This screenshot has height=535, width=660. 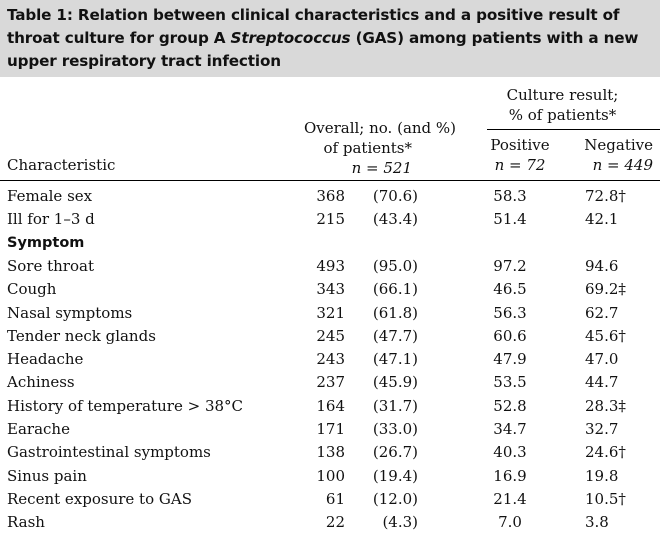 I want to click on row-count: 321, so click(x=330, y=312).